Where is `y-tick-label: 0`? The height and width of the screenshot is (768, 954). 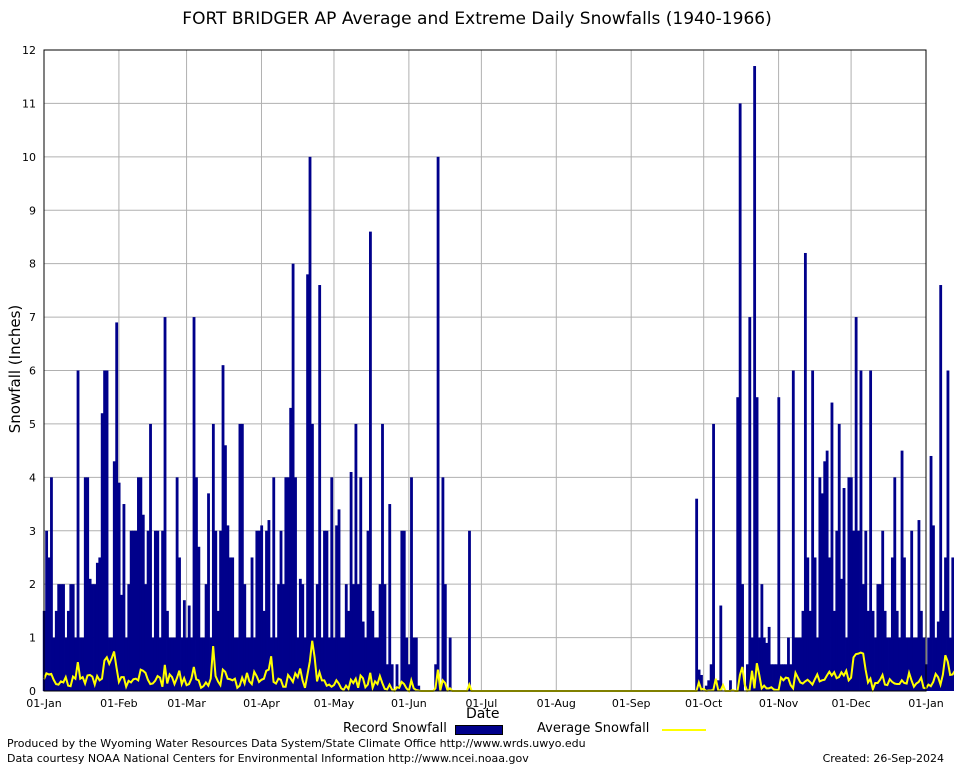
y-tick-label: 0 is located at coordinates (32, 691).